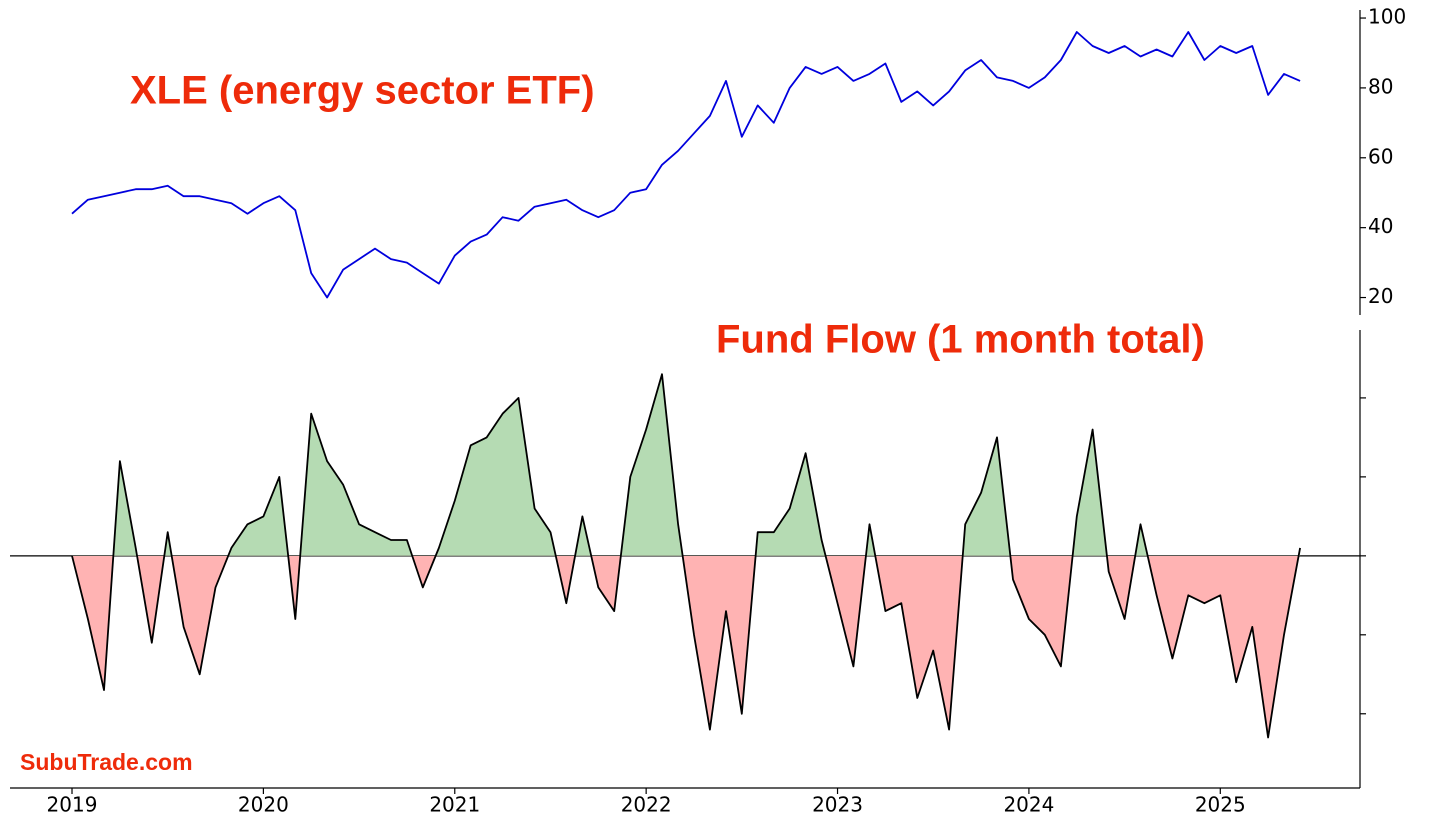 Image resolution: width=1456 pixels, height=830 pixels. I want to click on y-tick-label: 100, so click(1387, 17).